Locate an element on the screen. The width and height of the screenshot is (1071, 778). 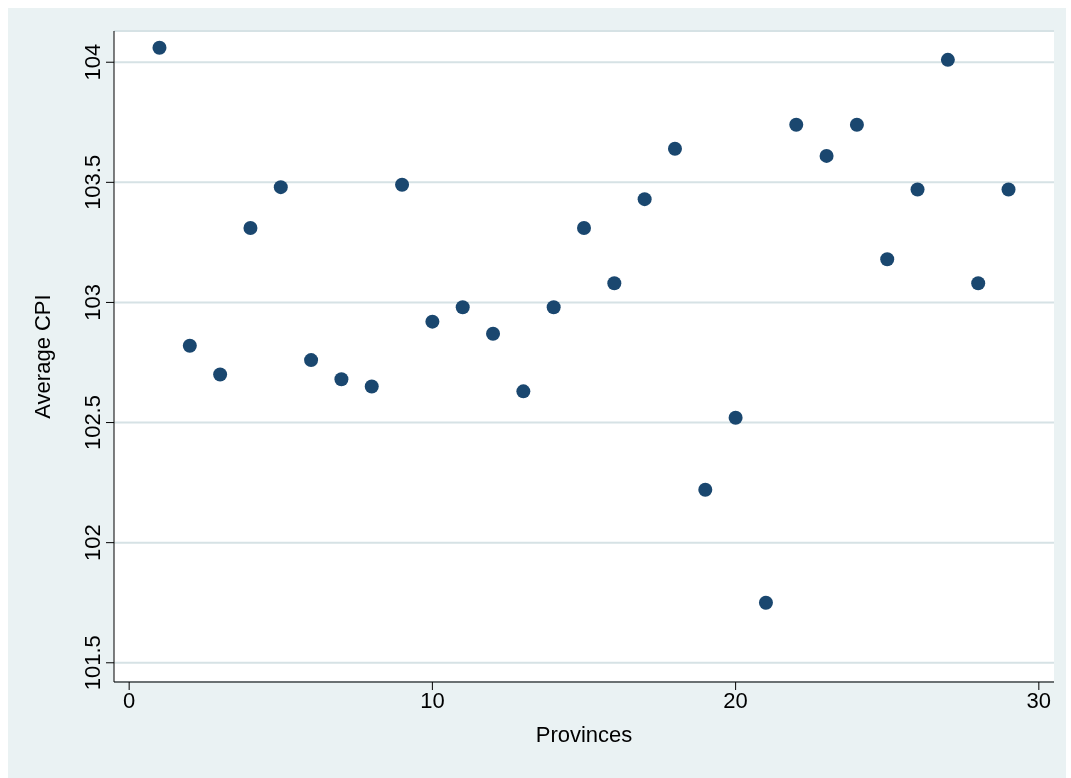
y-tick-label: 103 is located at coordinates (92, 302).